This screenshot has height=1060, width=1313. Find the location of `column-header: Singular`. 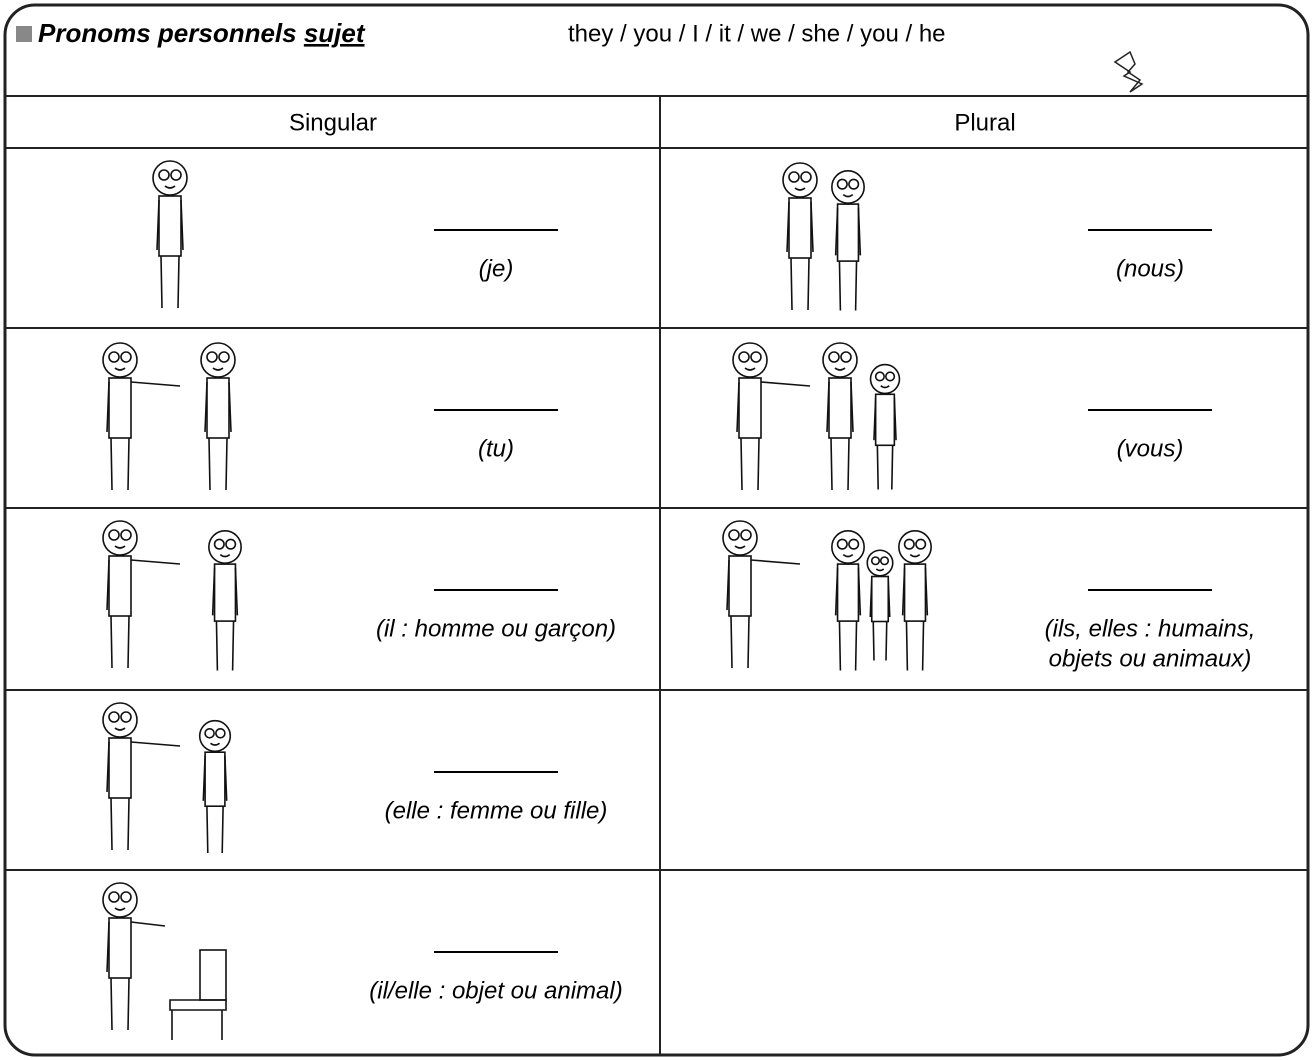

column-header: Singular is located at coordinates (333, 122).